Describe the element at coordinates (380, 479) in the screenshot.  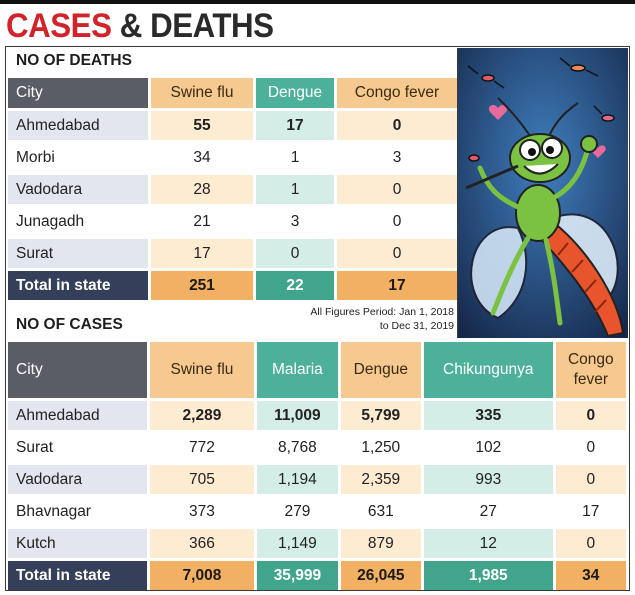
I see `dengue-cell: 2,359` at that location.